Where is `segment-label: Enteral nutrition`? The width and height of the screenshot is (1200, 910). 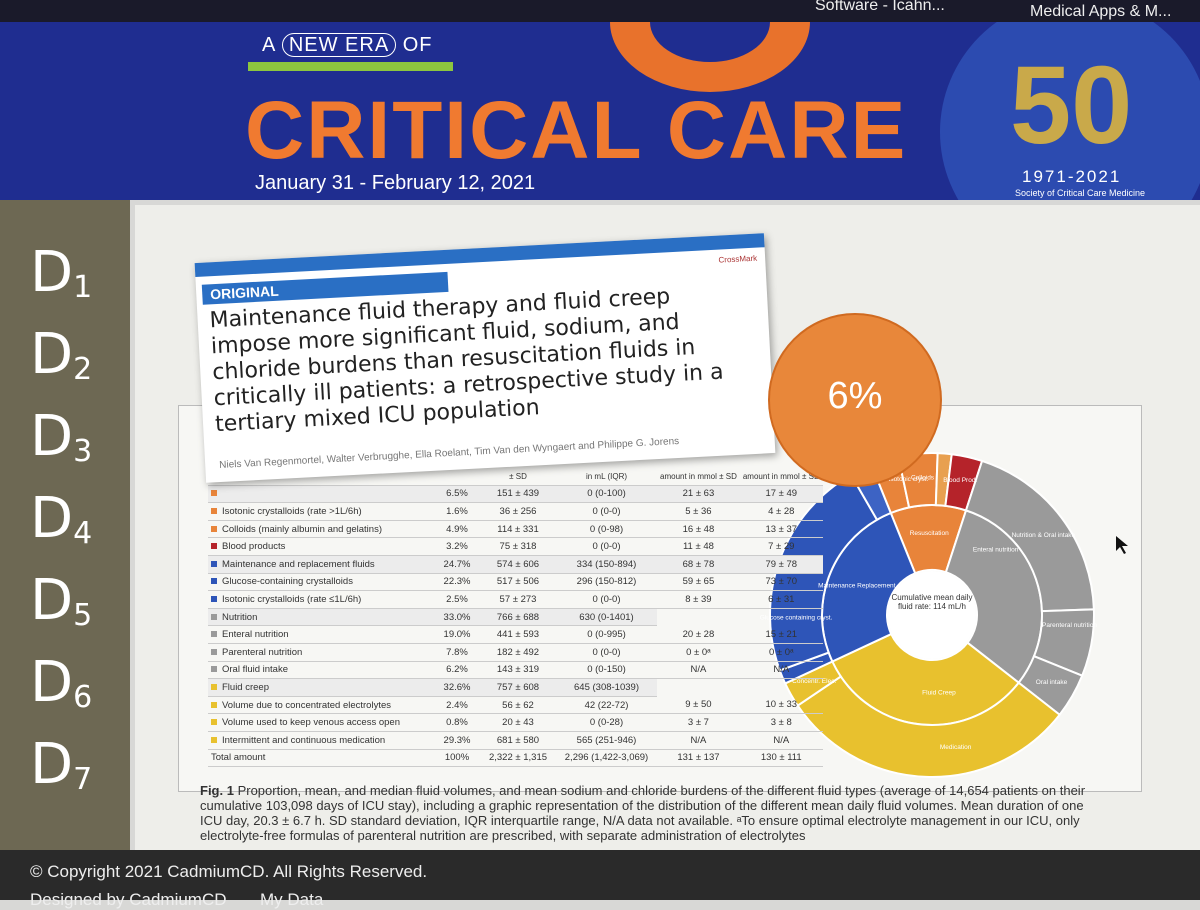
segment-label: Enteral nutrition is located at coordinates (996, 549).